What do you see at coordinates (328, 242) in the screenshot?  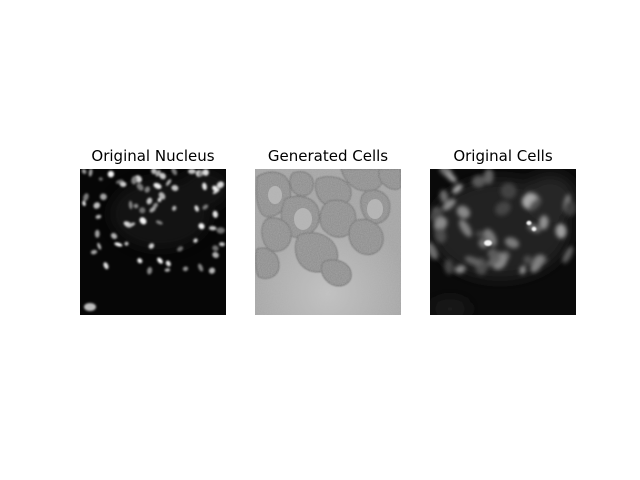 I see `generated-cells-image` at bounding box center [328, 242].